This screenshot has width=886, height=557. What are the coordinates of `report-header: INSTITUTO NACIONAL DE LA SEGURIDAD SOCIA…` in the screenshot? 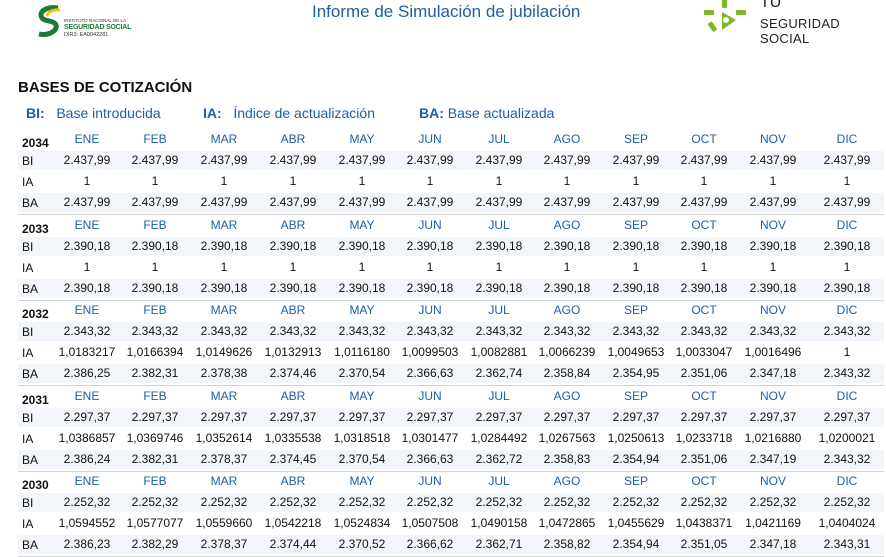 It's located at (443, 23).